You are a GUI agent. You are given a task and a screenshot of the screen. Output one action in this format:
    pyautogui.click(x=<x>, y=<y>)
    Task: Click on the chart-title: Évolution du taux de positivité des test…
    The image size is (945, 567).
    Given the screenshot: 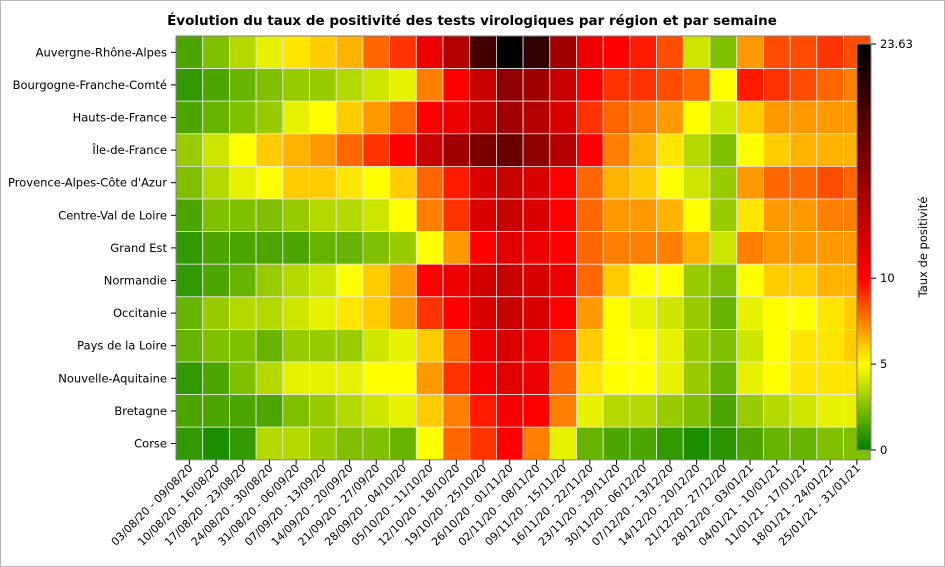 What is the action you would take?
    pyautogui.click(x=472, y=20)
    